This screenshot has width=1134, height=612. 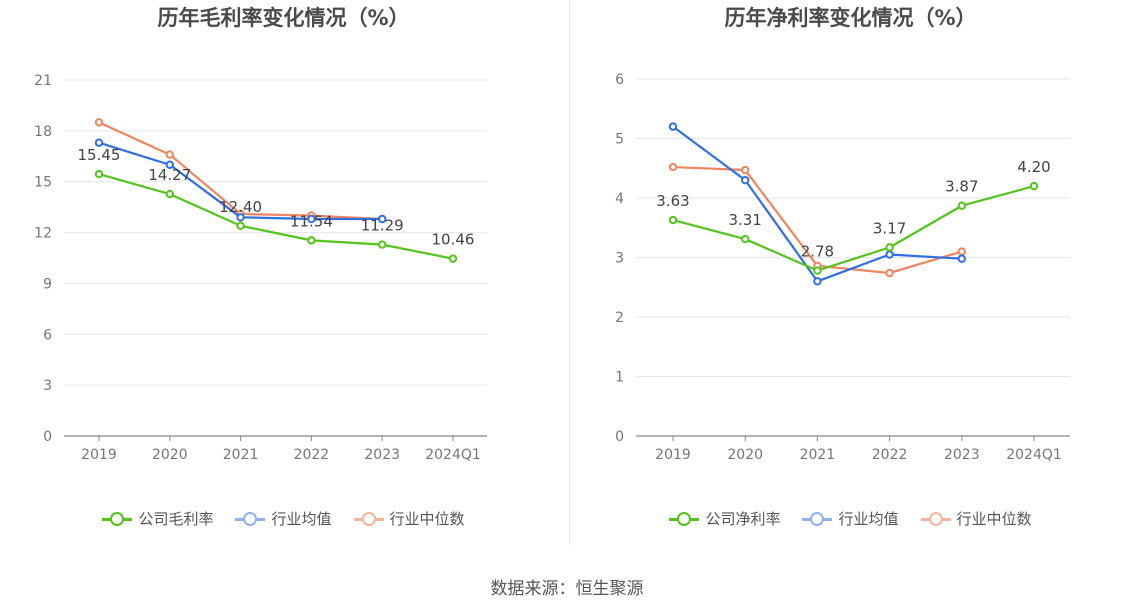 What do you see at coordinates (744, 220) in the screenshot?
I see `data-label: 3.31` at bounding box center [744, 220].